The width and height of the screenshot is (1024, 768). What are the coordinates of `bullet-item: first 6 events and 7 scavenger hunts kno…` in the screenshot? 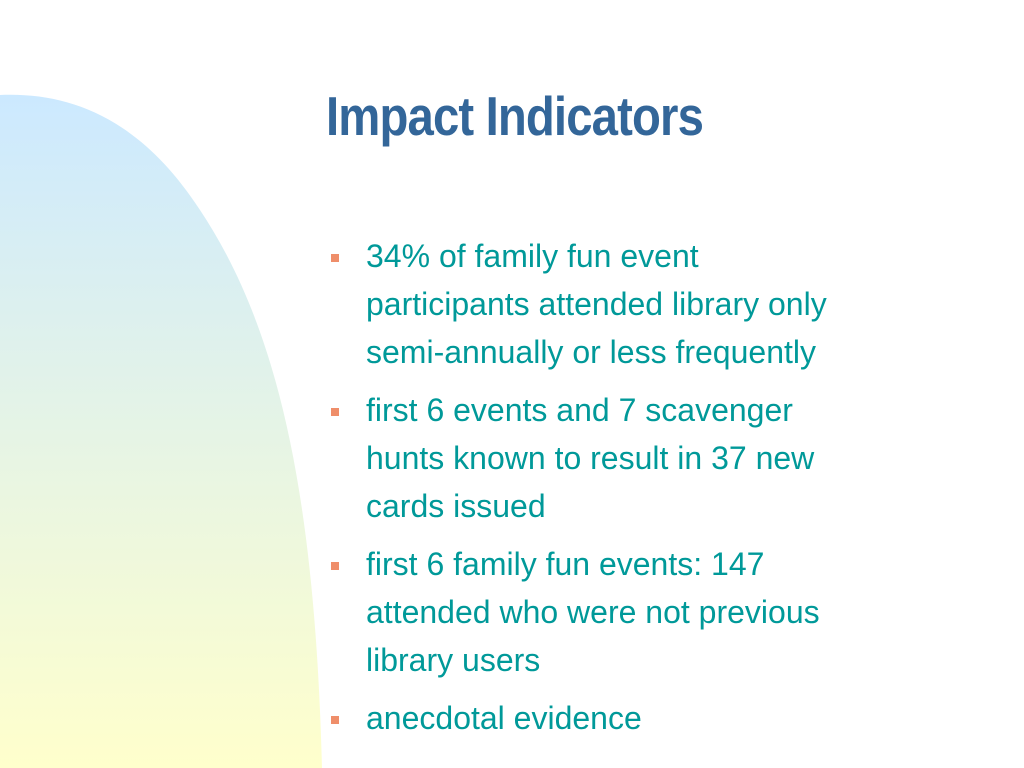 It's located at (646, 458).